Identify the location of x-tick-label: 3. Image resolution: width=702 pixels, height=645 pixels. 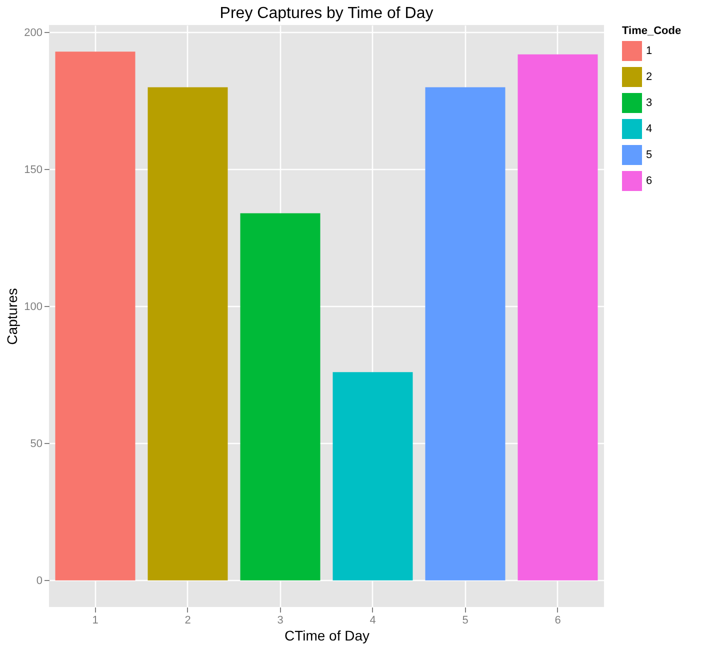
(280, 620).